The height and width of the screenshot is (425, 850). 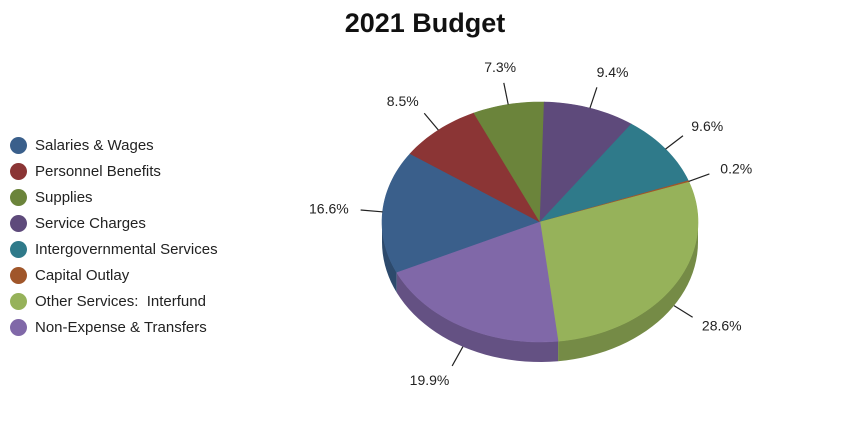 I want to click on legend-item: Intergovernmental Services, so click(x=114, y=249).